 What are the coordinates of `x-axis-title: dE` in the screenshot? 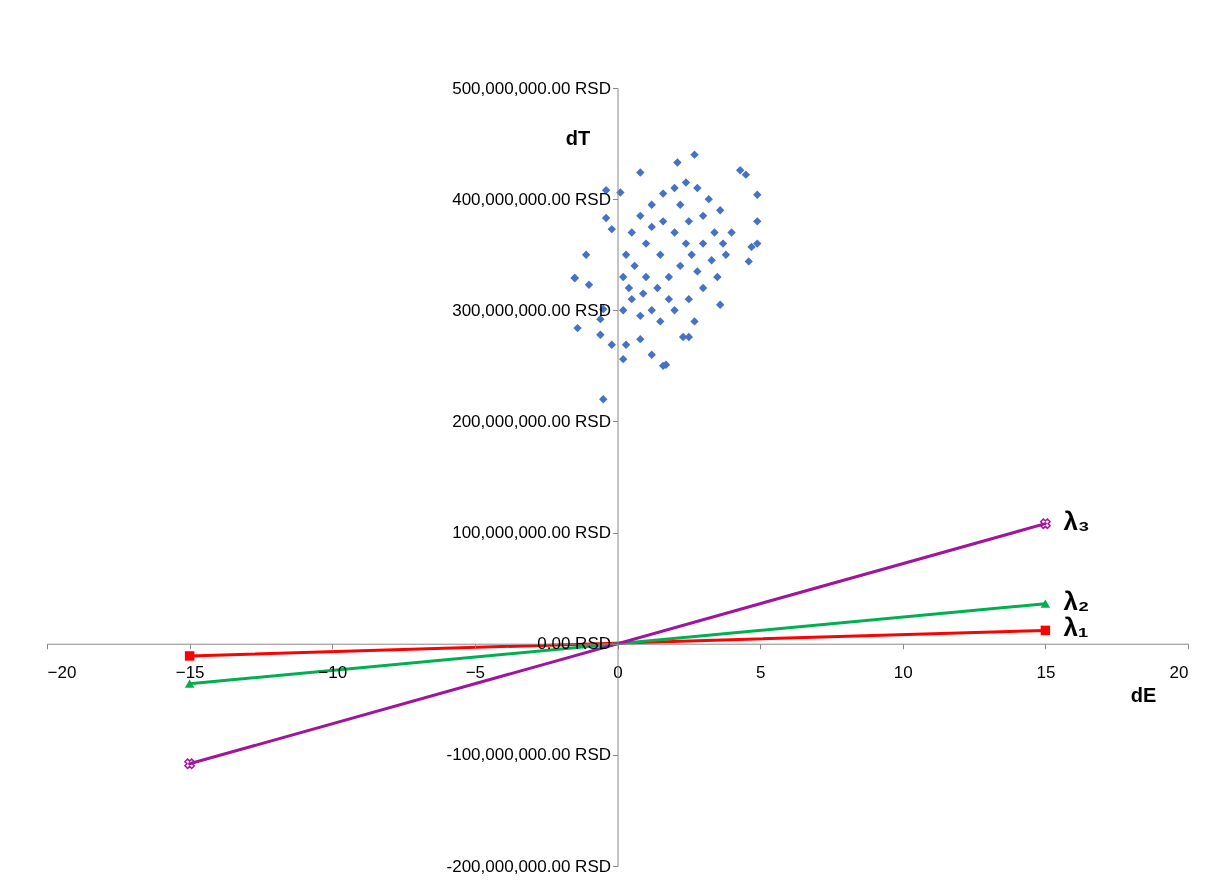 It's located at (1143, 695).